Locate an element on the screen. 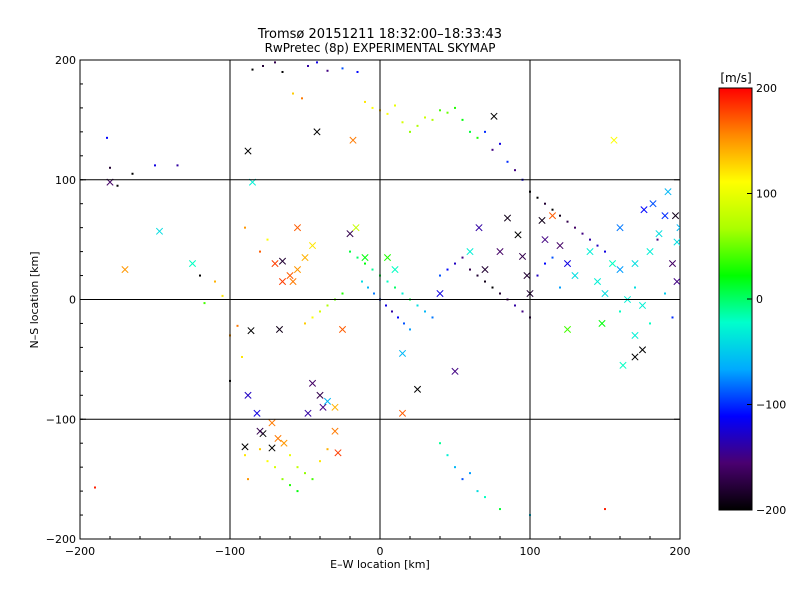  colorbar-tick-label: −200 is located at coordinates (771, 510).